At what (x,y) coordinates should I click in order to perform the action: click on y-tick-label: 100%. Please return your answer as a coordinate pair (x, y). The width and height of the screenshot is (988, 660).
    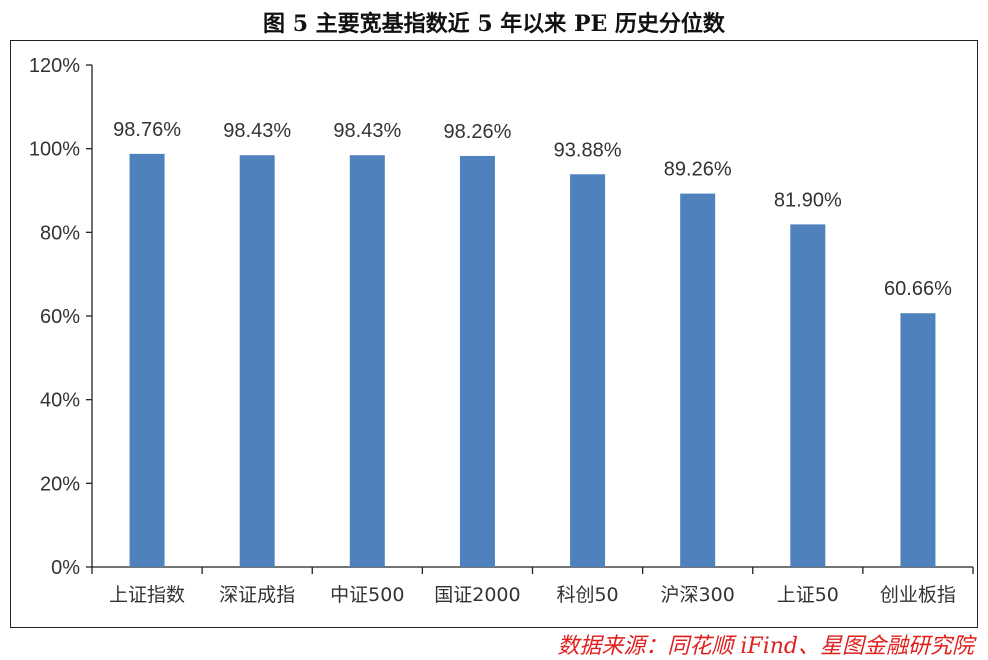
    Looking at the image, I should click on (54, 150).